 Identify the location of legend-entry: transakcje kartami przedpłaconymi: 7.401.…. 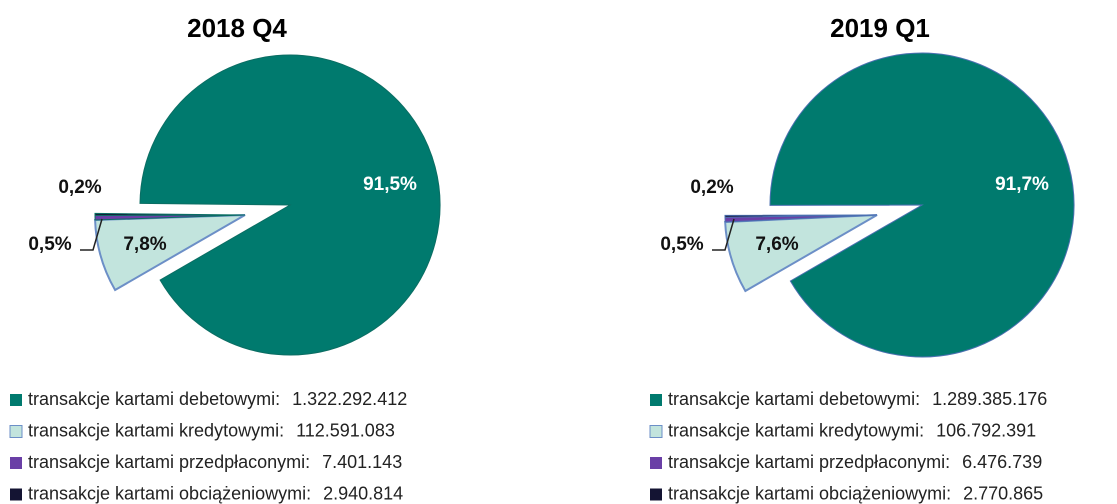
(215, 462).